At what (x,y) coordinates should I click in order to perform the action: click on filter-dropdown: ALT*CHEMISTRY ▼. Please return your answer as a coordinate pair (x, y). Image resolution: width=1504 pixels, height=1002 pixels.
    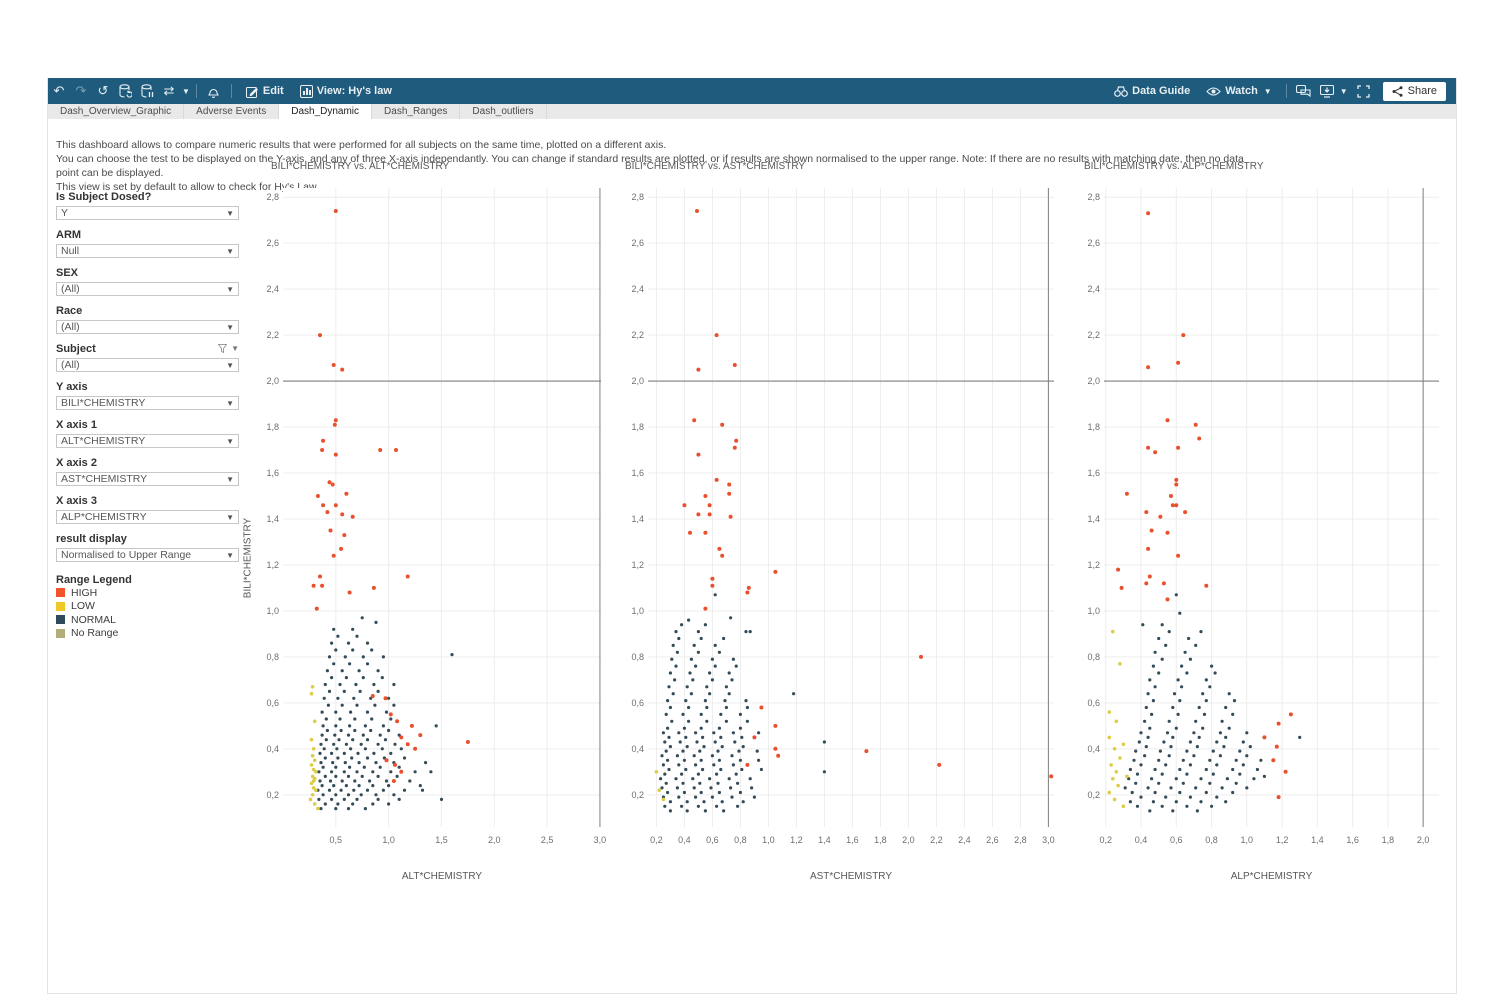
    Looking at the image, I should click on (147, 441).